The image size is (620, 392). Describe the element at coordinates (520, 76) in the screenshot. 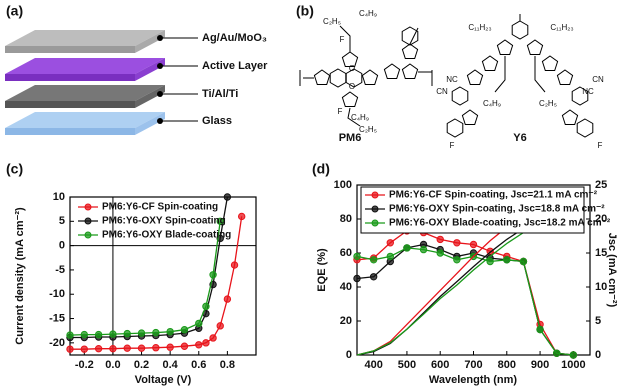

I see `y6-structure` at that location.